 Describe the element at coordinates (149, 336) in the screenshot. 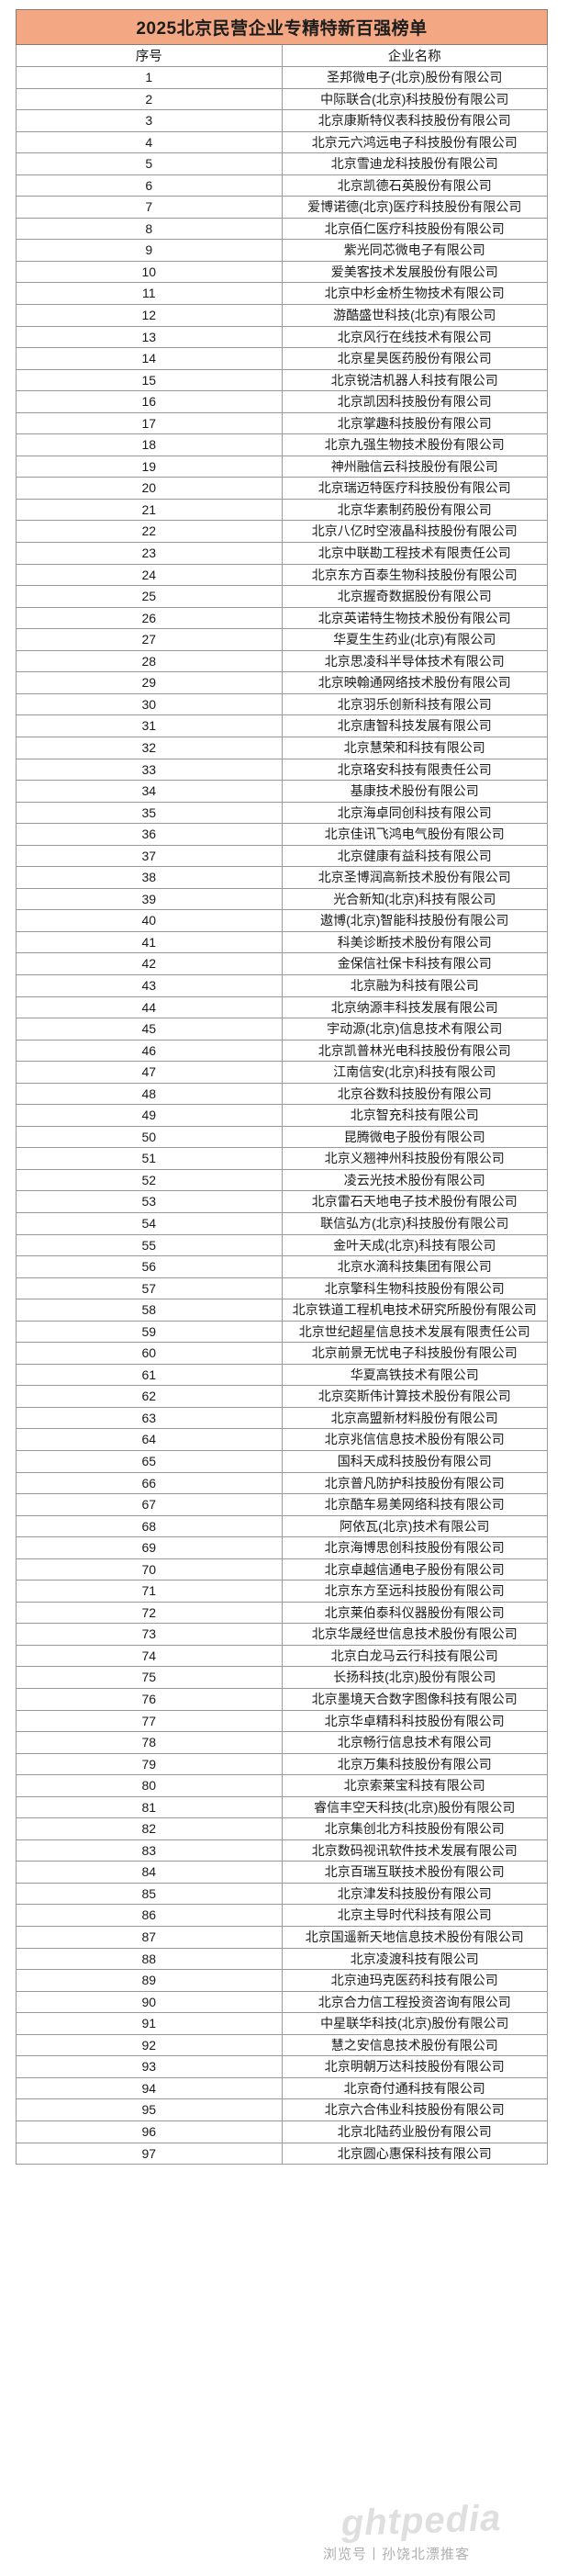

I see `row-index-text: 13` at that location.